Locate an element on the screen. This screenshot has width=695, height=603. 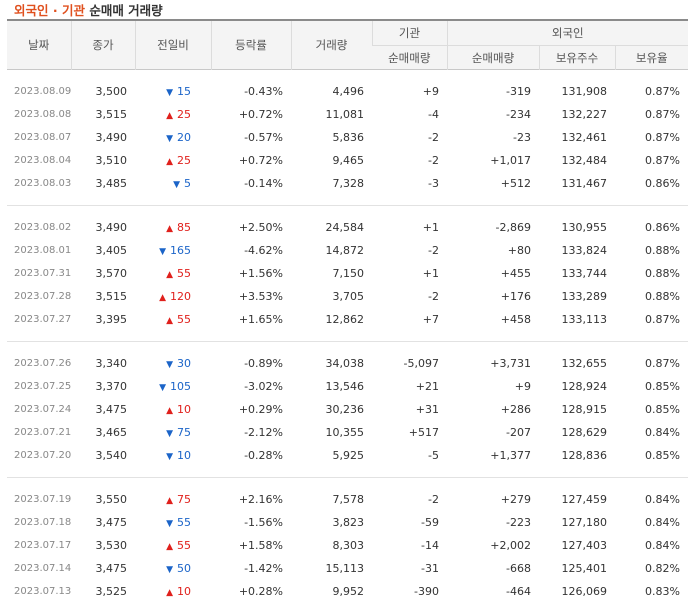
cell-foreign-net: +512 is located at coordinates (493, 183).